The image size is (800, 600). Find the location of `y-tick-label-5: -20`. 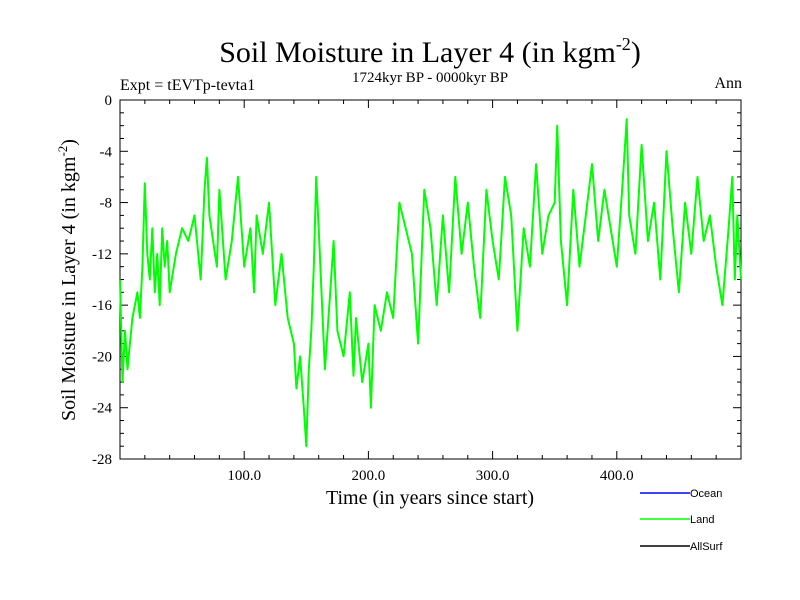

y-tick-label-5: -20 is located at coordinates (102, 357).